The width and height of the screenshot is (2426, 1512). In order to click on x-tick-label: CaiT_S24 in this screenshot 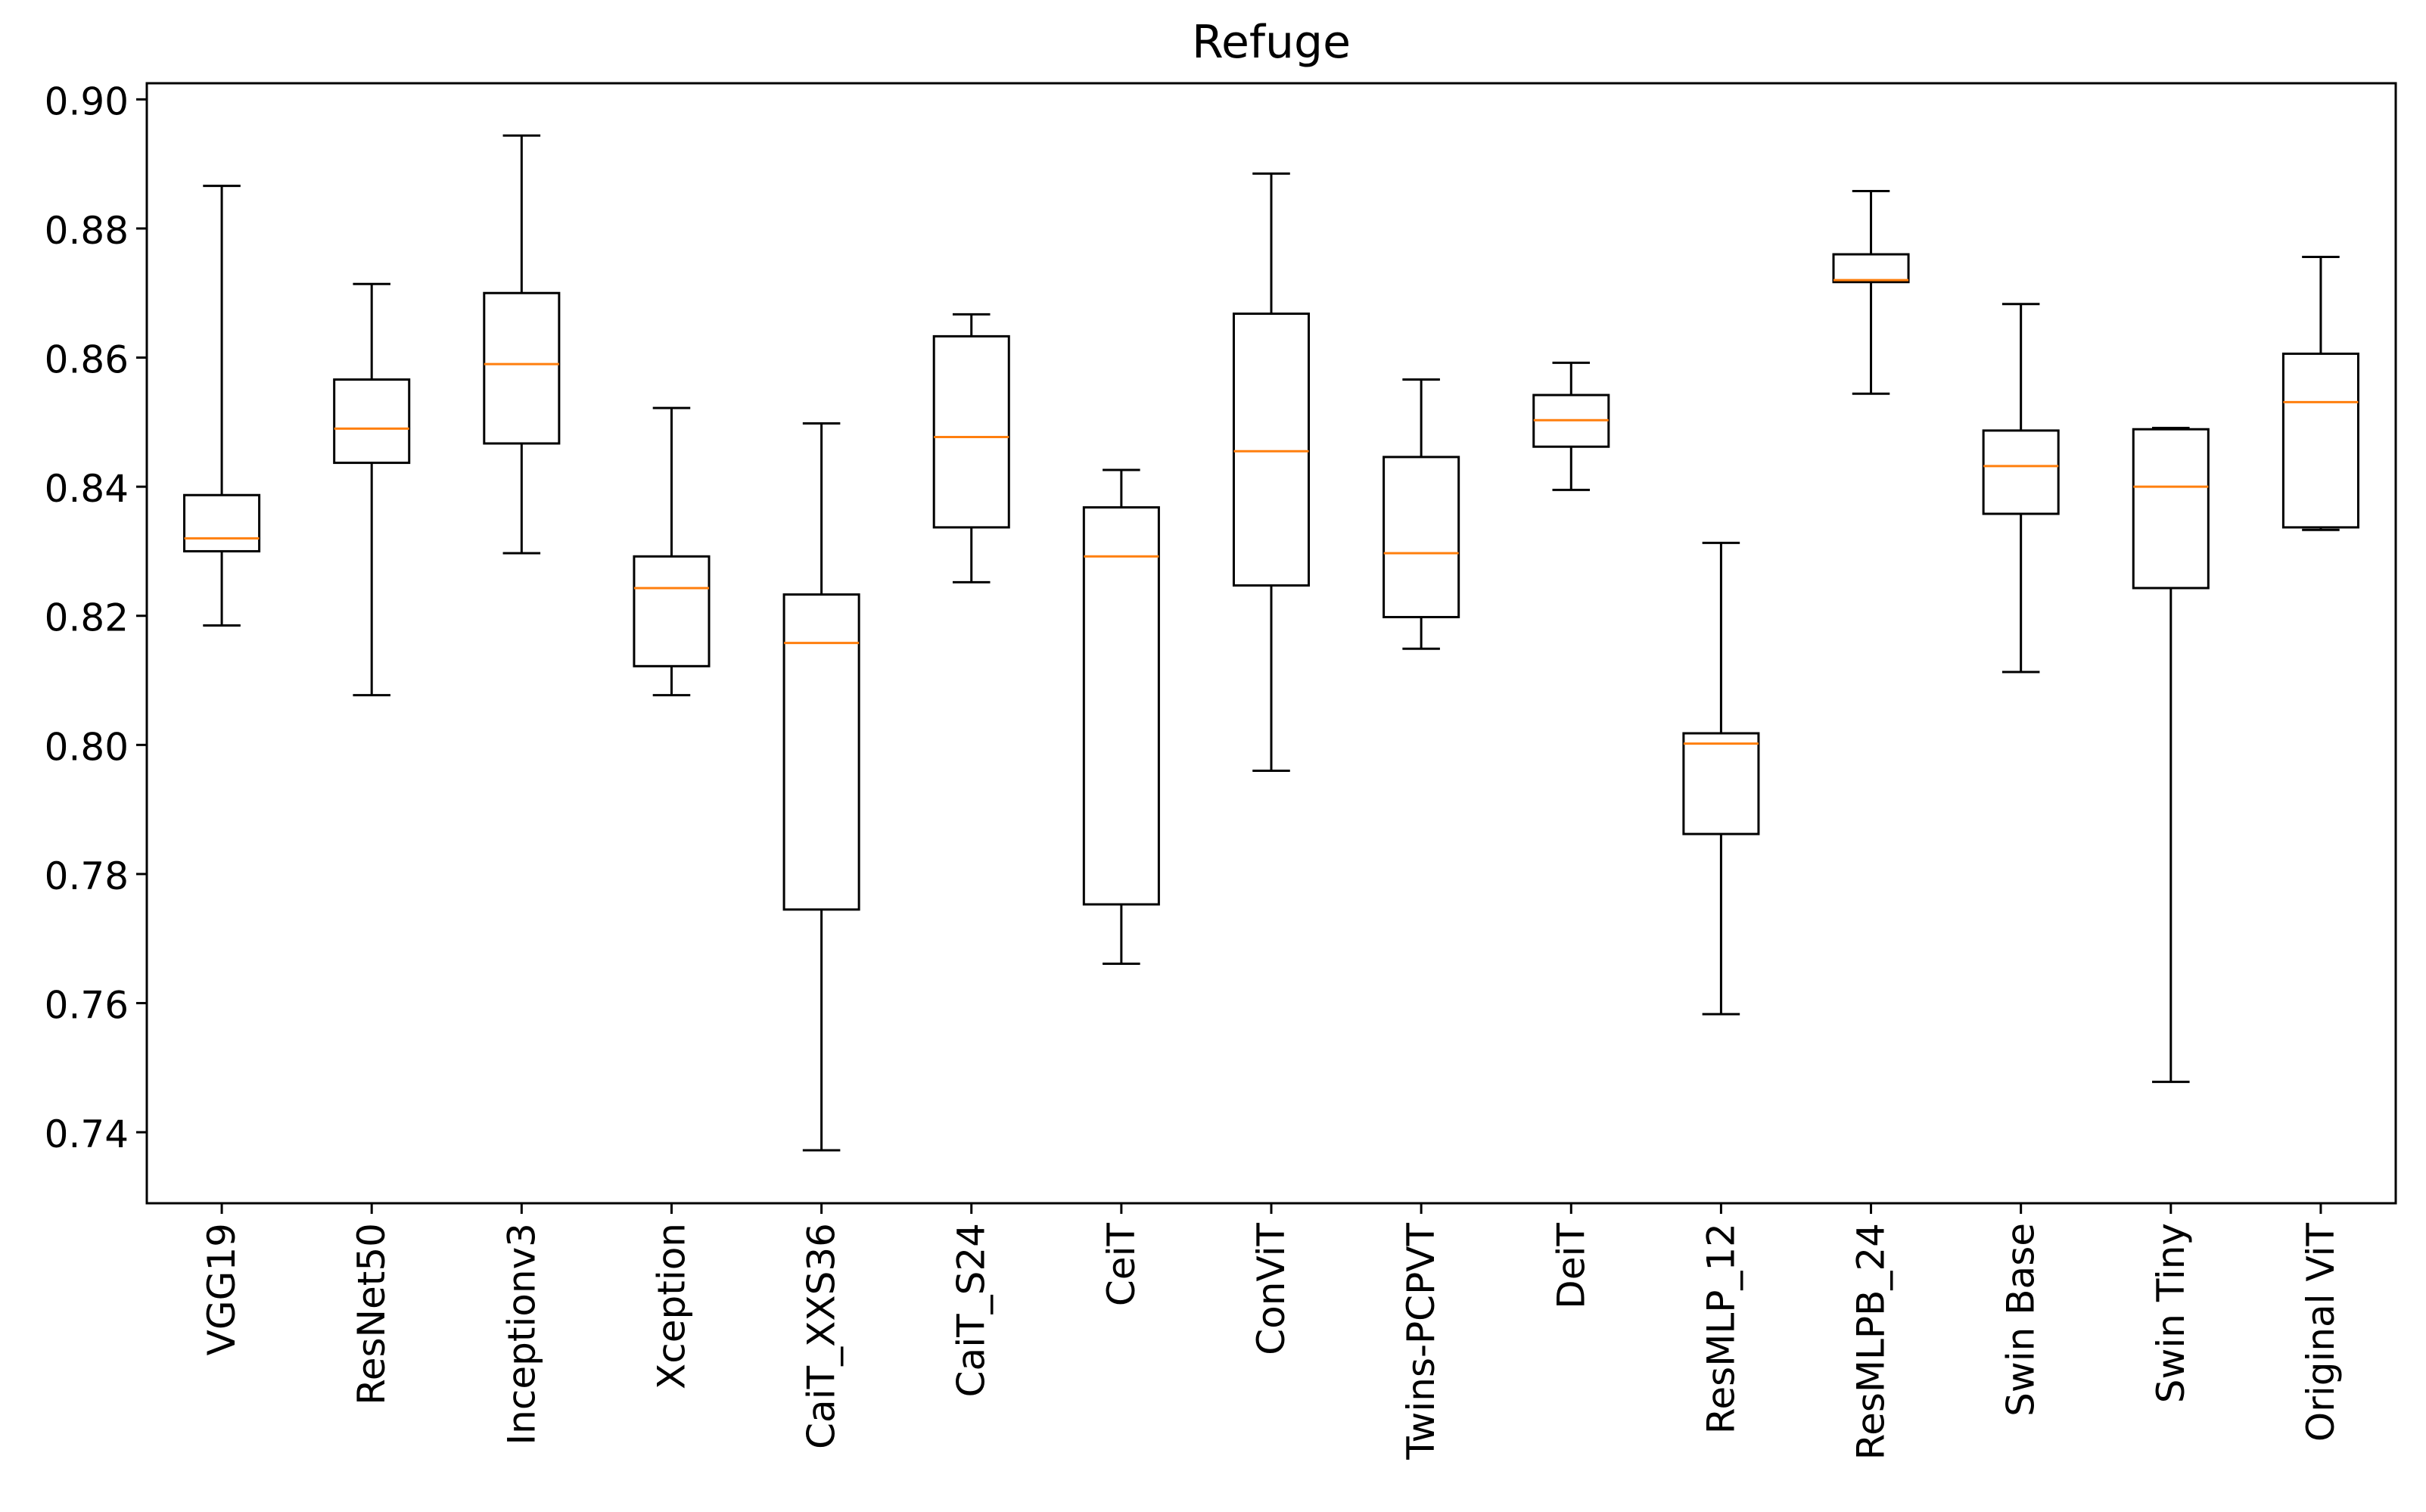, I will do `click(972, 1310)`.